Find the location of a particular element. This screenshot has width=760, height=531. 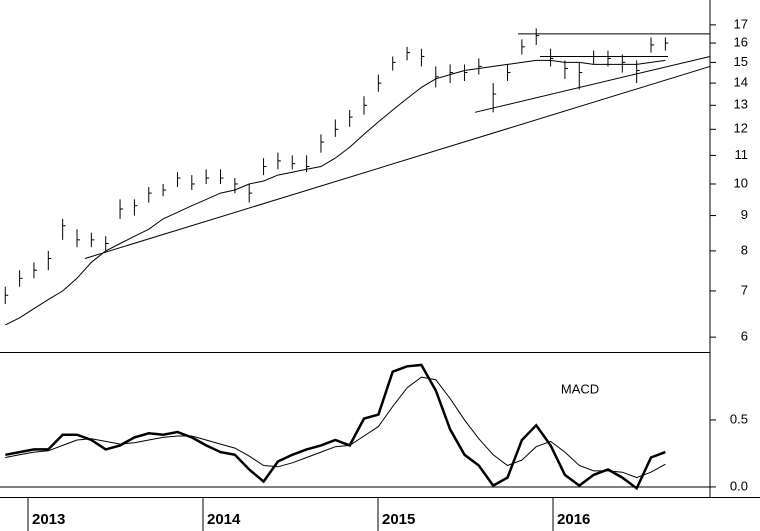

y-tick-label: 8 is located at coordinates (744, 249).